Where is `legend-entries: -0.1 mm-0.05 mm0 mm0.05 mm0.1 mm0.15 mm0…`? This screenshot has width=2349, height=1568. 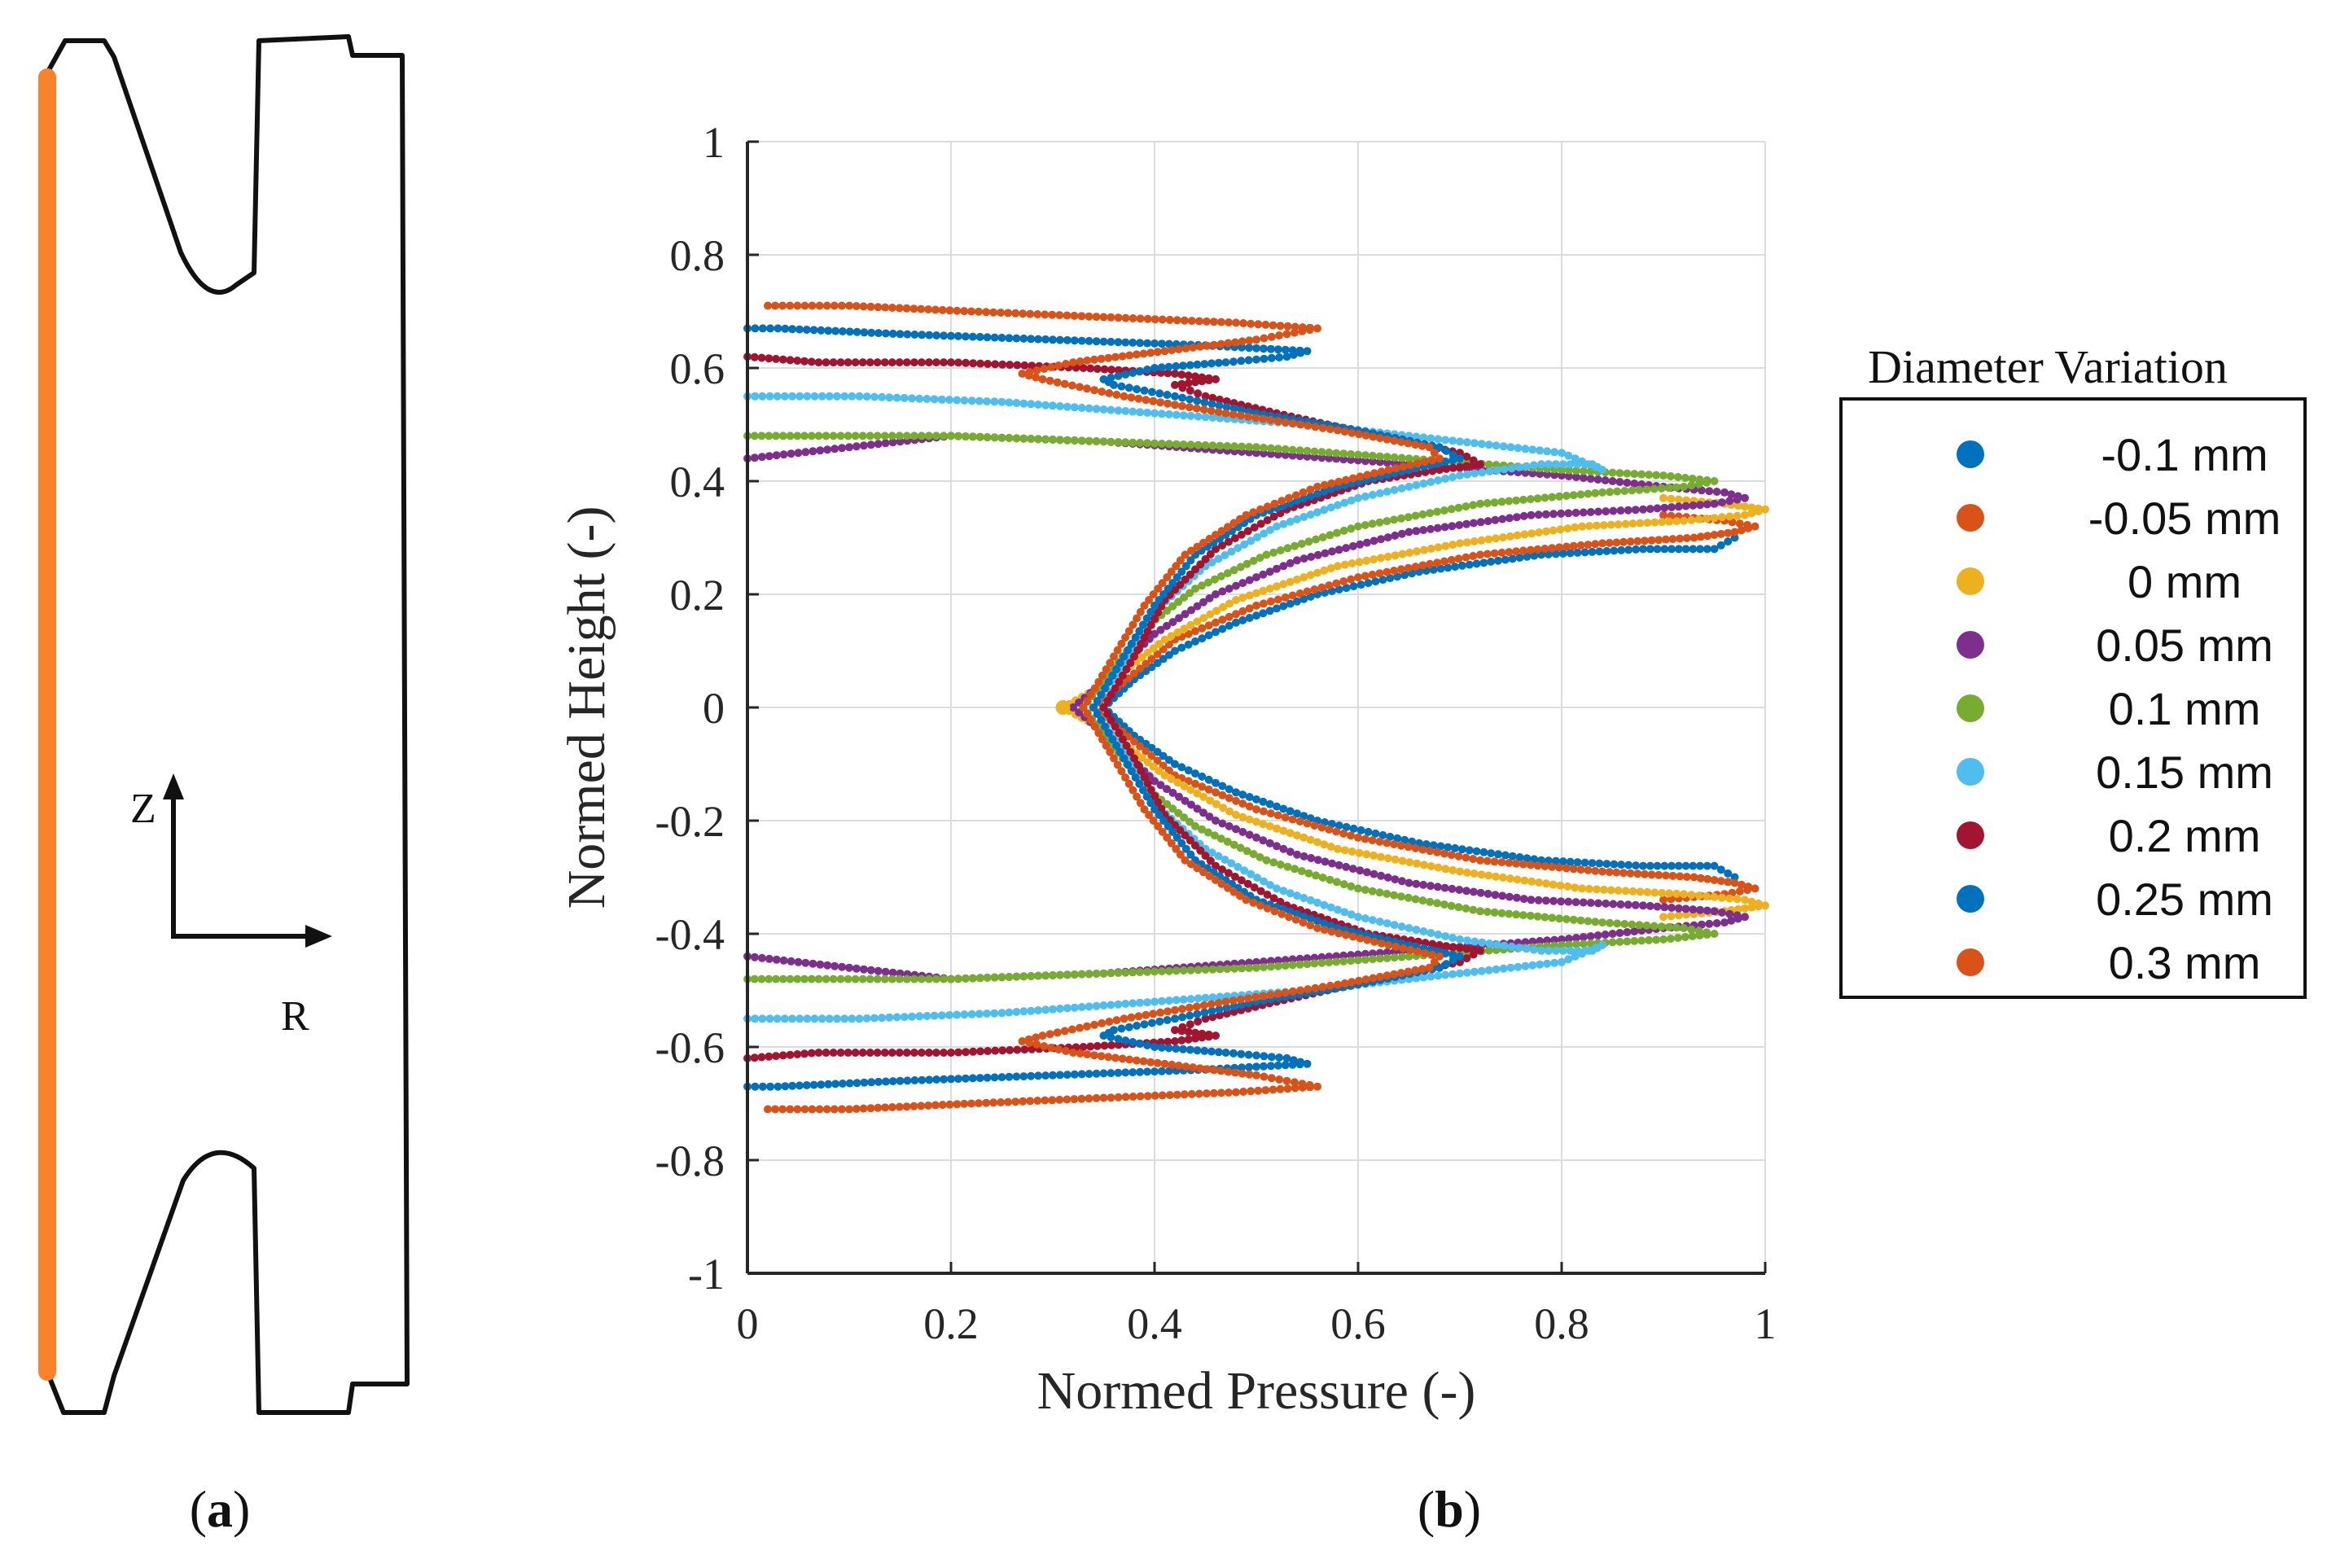 legend-entries: -0.1 mm-0.05 mm0 mm0.05 mm0.1 mm0.15 mm0… is located at coordinates (2119, 709).